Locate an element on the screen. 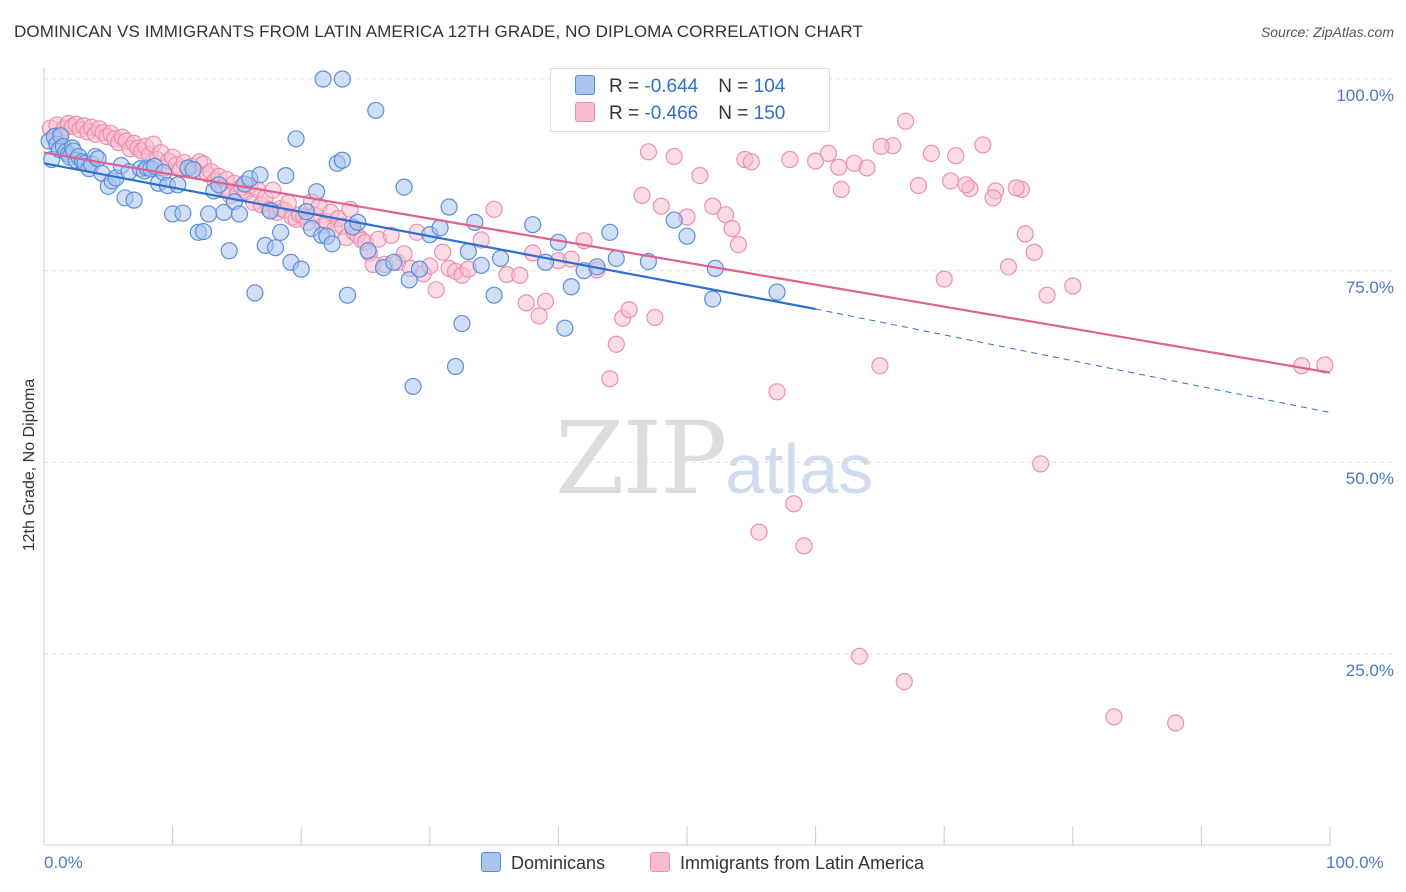 The image size is (1406, 892). bottom-legend-dominicans: Dominicans is located at coordinates (543, 863).